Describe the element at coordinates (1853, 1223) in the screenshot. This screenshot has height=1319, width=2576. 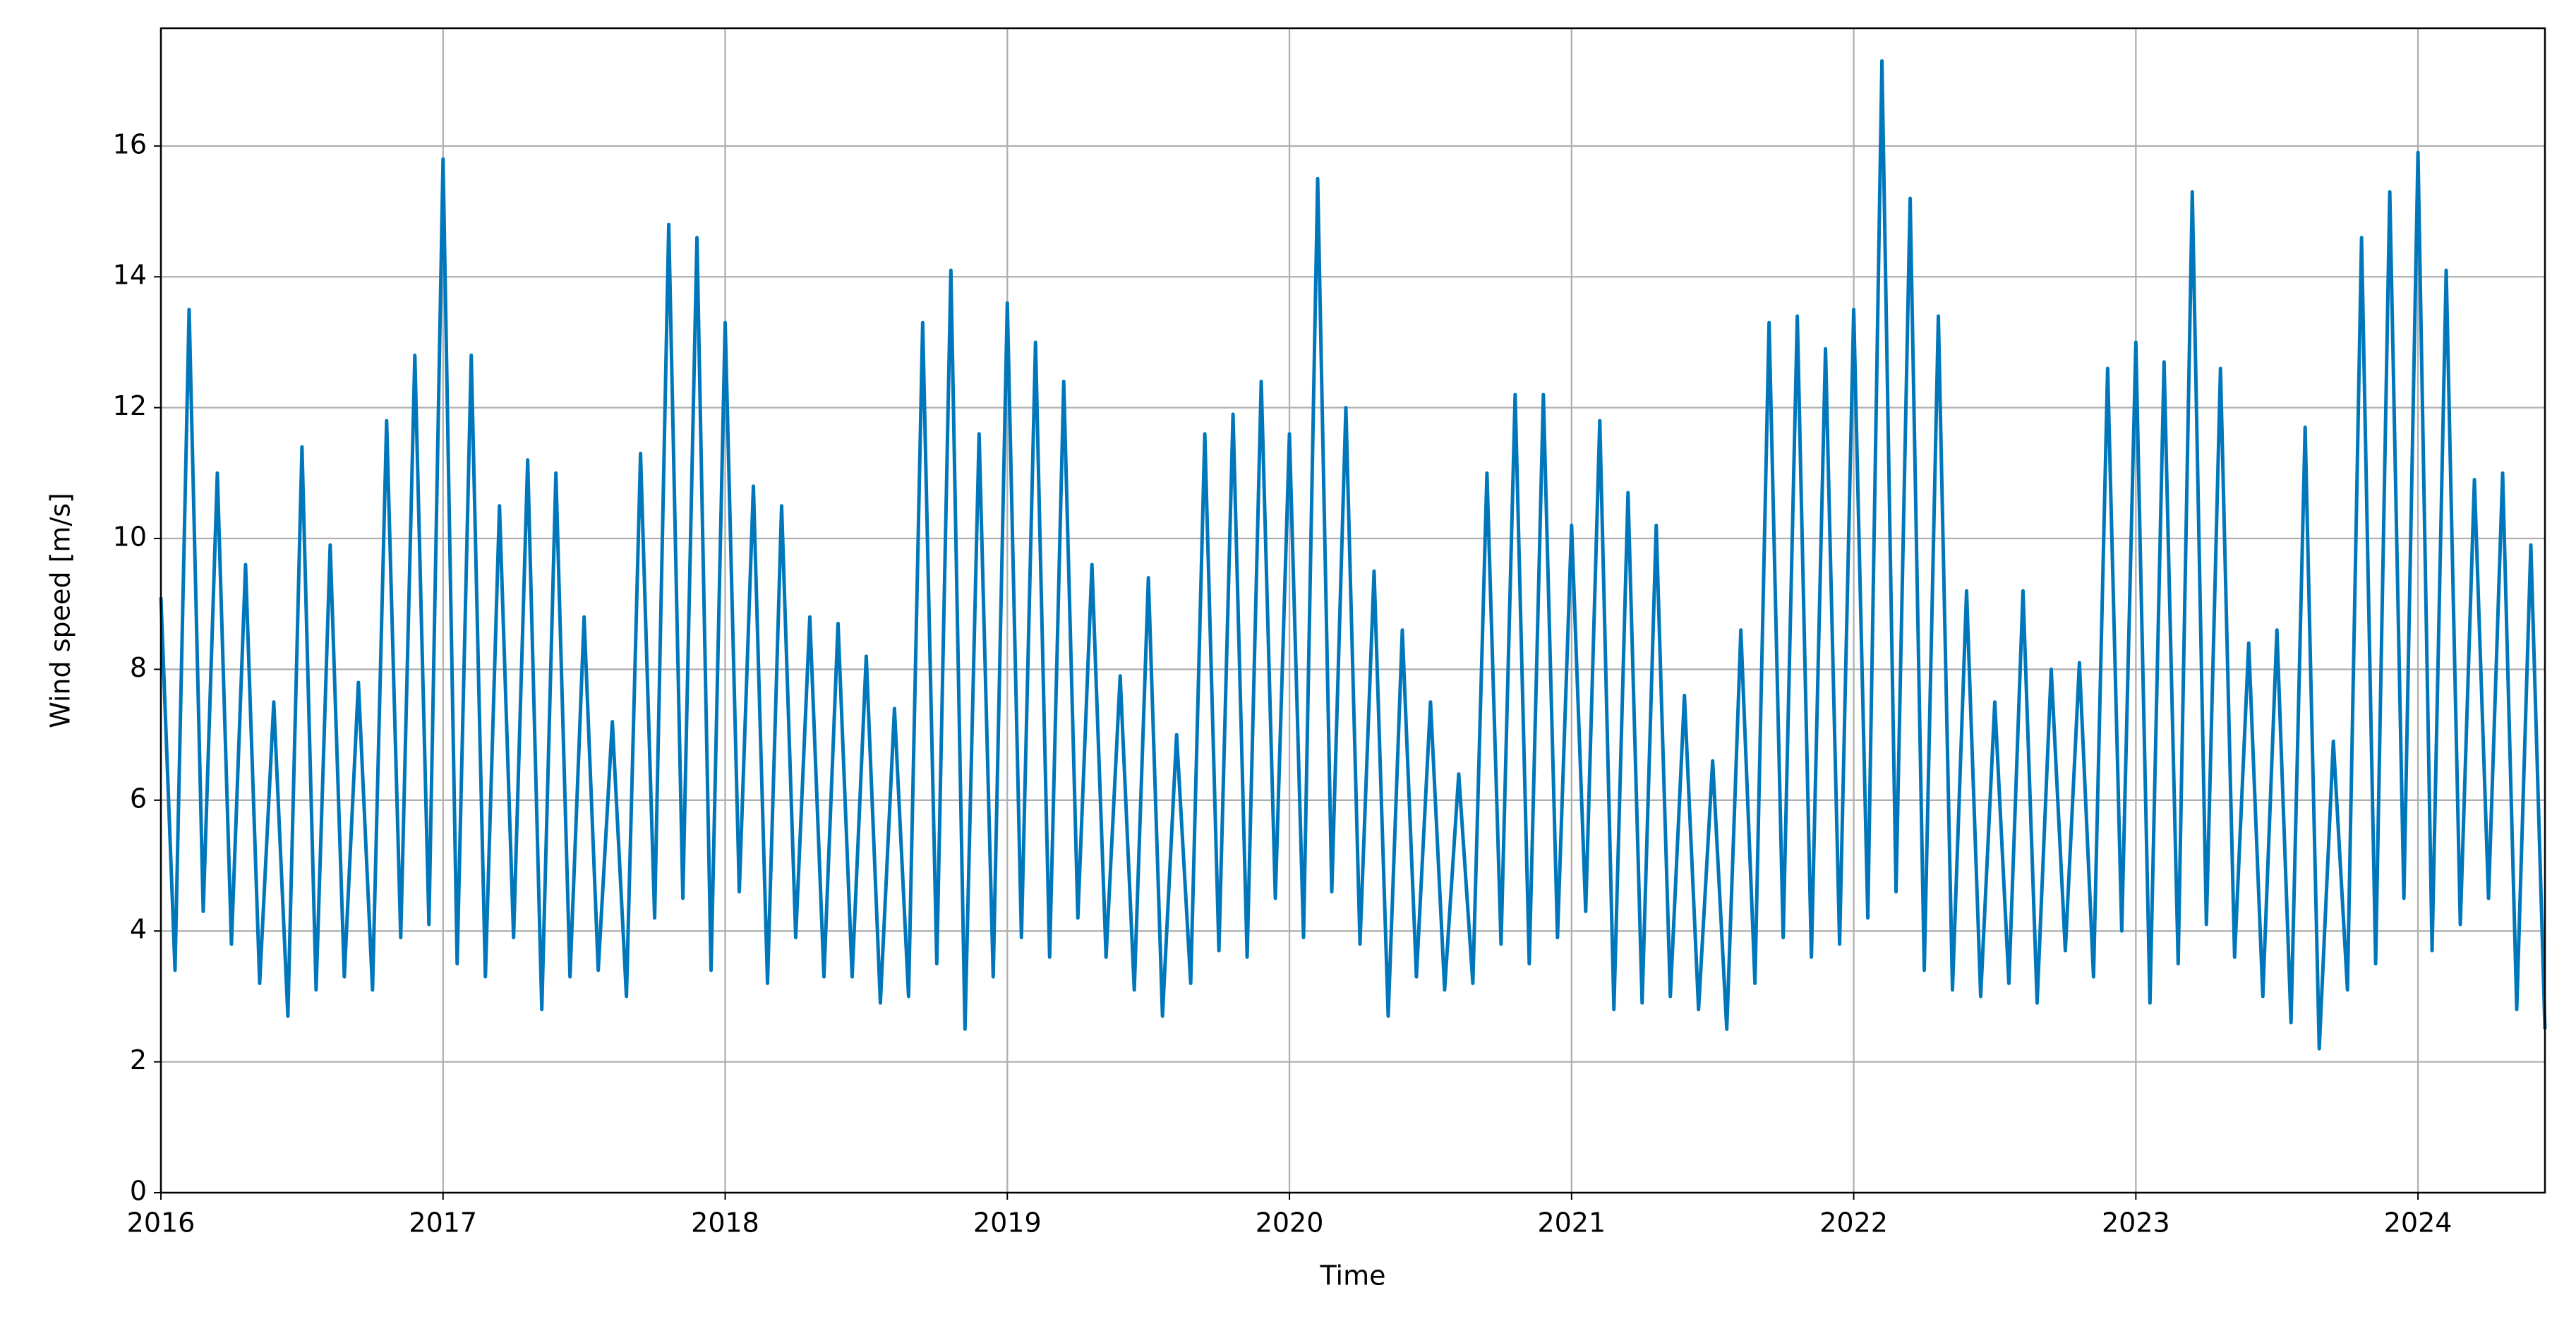
I see `x-tick-label: 2022` at that location.